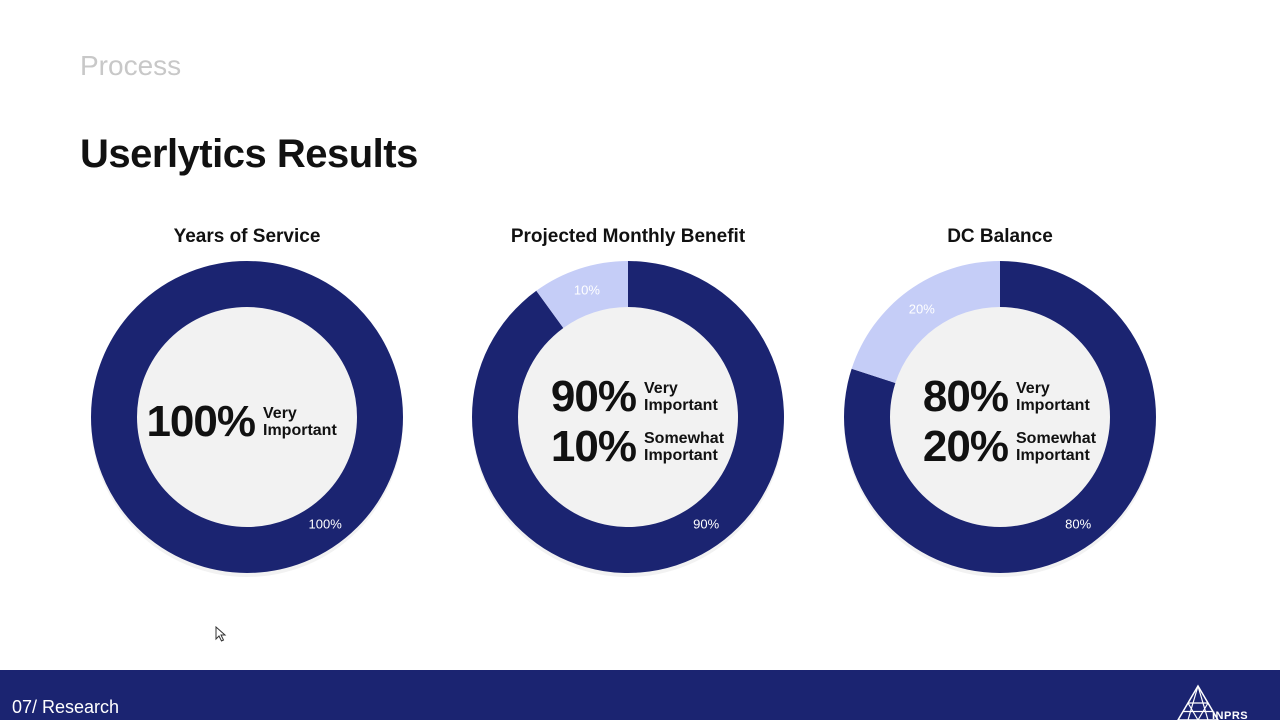 This screenshot has height=720, width=1280. Describe the element at coordinates (1198, 702) in the screenshot. I see `inprs-logo-icon` at that location.